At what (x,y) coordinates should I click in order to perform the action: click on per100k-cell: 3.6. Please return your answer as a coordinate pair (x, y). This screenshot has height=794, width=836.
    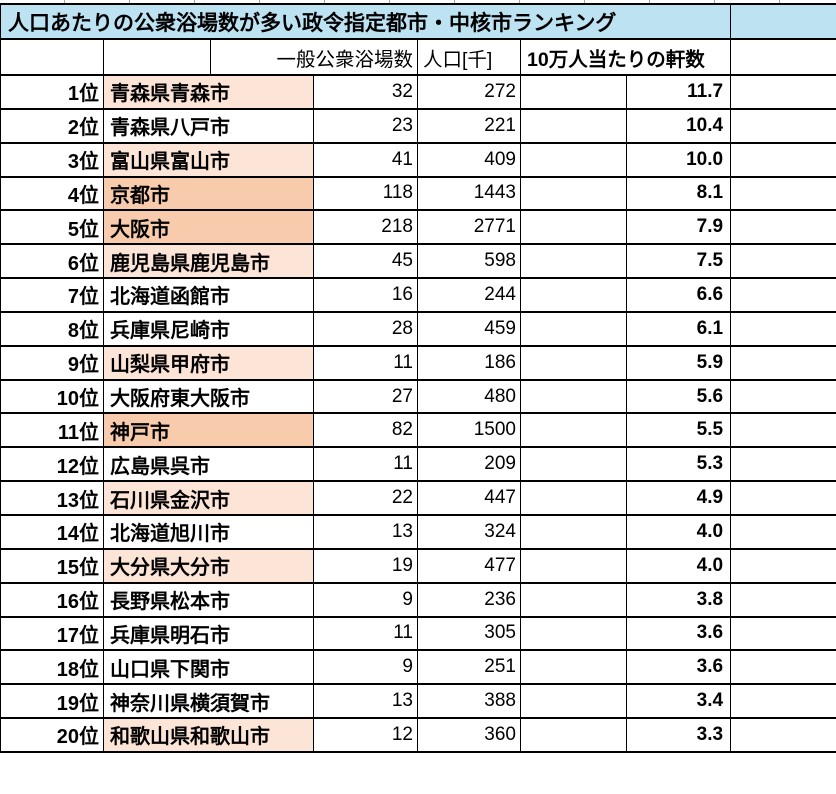
    Looking at the image, I should click on (678, 667).